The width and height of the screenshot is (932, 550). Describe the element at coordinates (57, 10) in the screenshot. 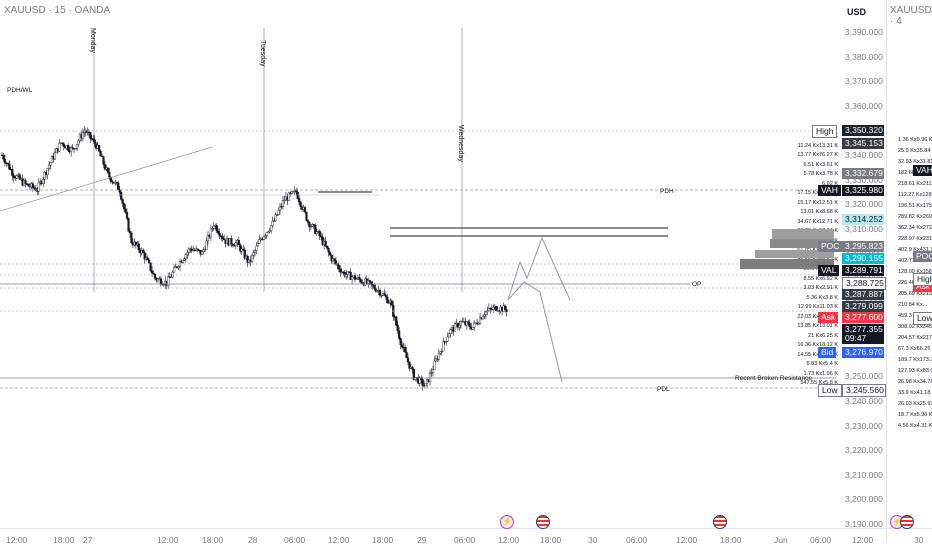

I see `chart-title: XAUUSD · 15 · OANDA` at that location.